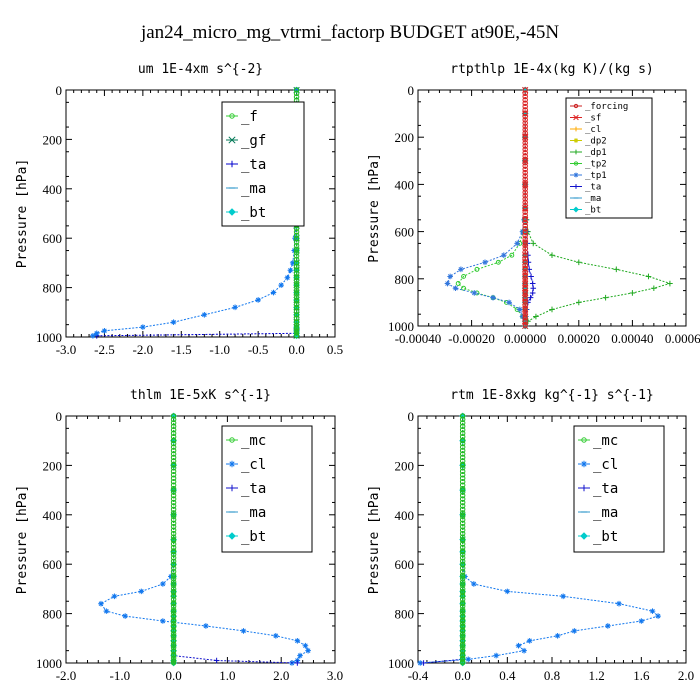 The height and width of the screenshot is (700, 700). Describe the element at coordinates (418, 675) in the screenshot. I see `x-tick-label: -0.4` at that location.